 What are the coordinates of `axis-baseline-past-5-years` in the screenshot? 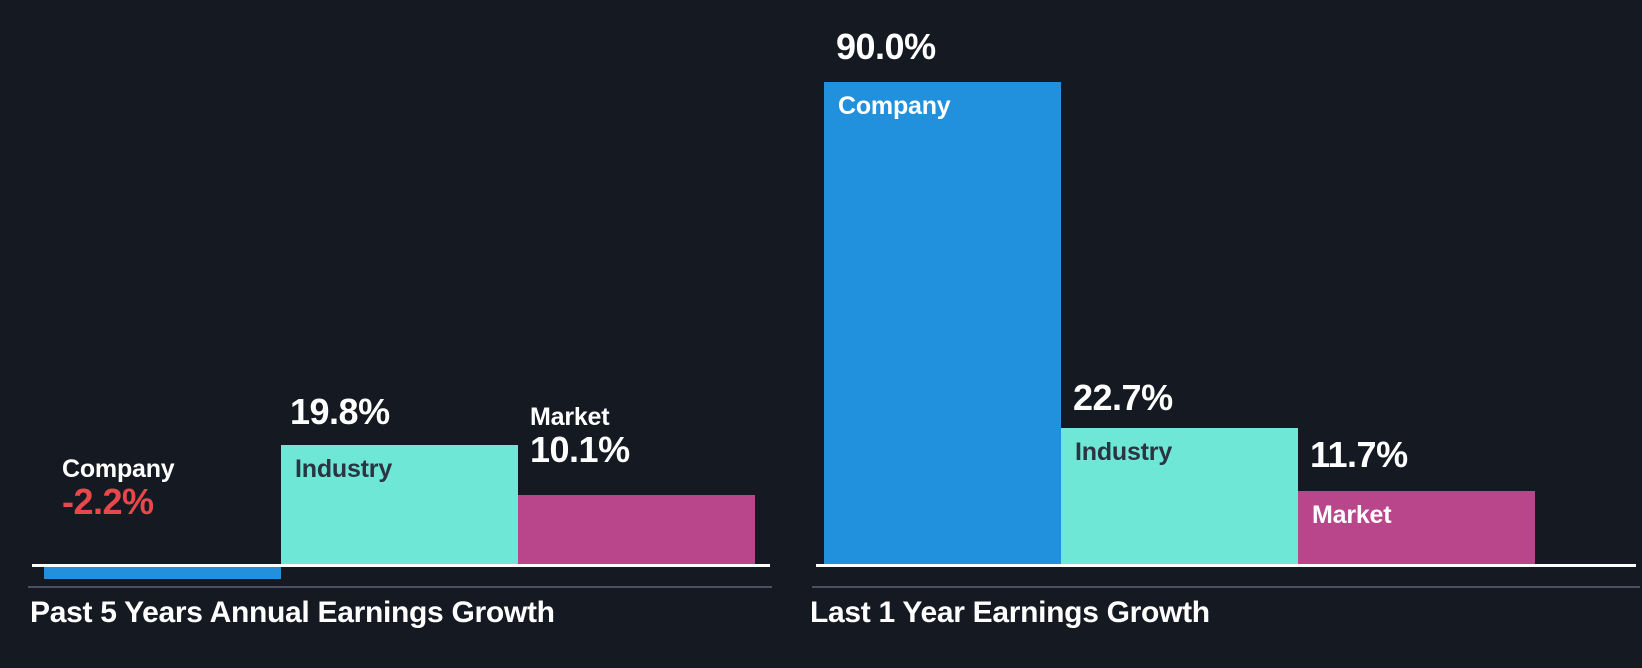 It's located at (401, 565).